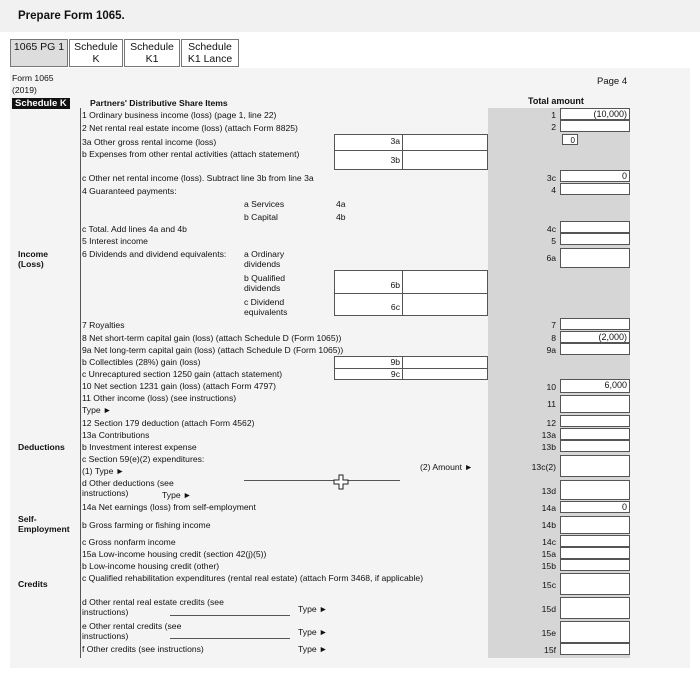  What do you see at coordinates (548, 554) in the screenshot?
I see `line-15a-number: 15a` at bounding box center [548, 554].